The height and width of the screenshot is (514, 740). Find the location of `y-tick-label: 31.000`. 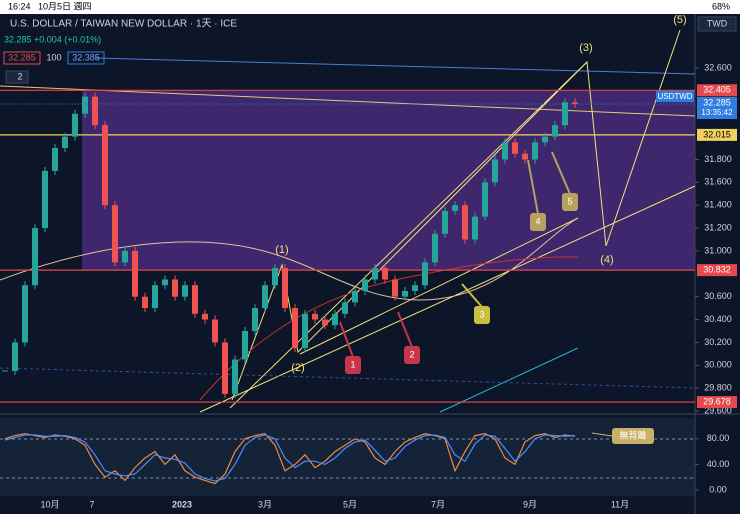

y-tick-label: 31.000 is located at coordinates (718, 250).